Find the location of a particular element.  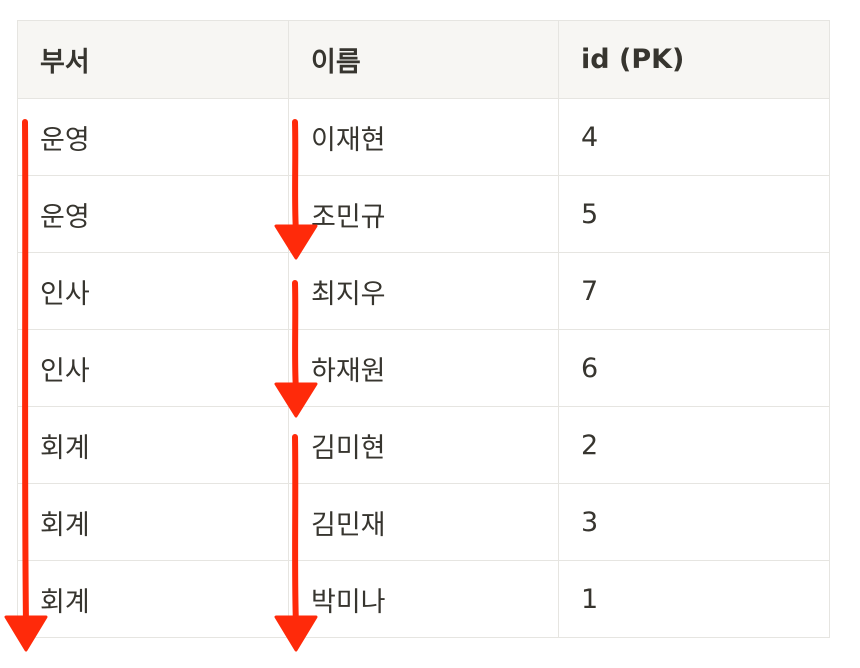

cell-name: 이재현 is located at coordinates (423, 137).